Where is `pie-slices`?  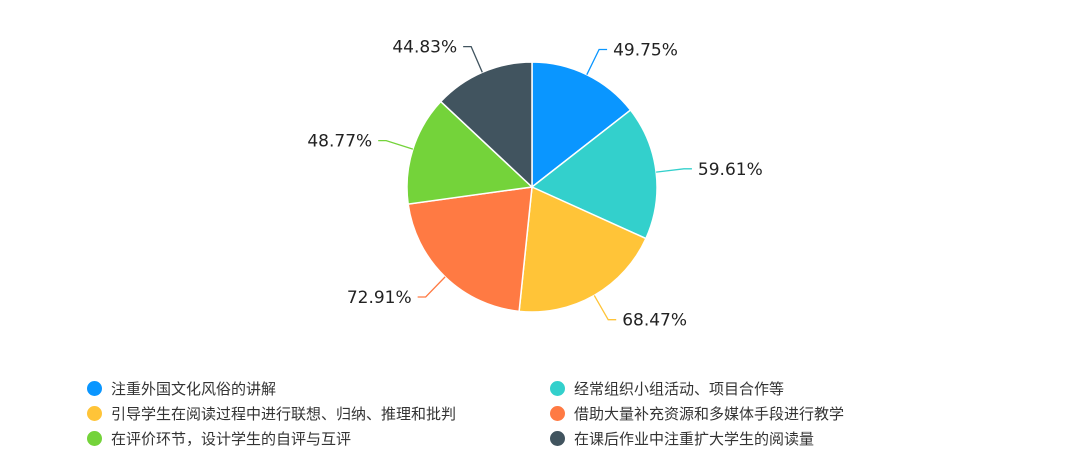 pie-slices is located at coordinates (532, 187).